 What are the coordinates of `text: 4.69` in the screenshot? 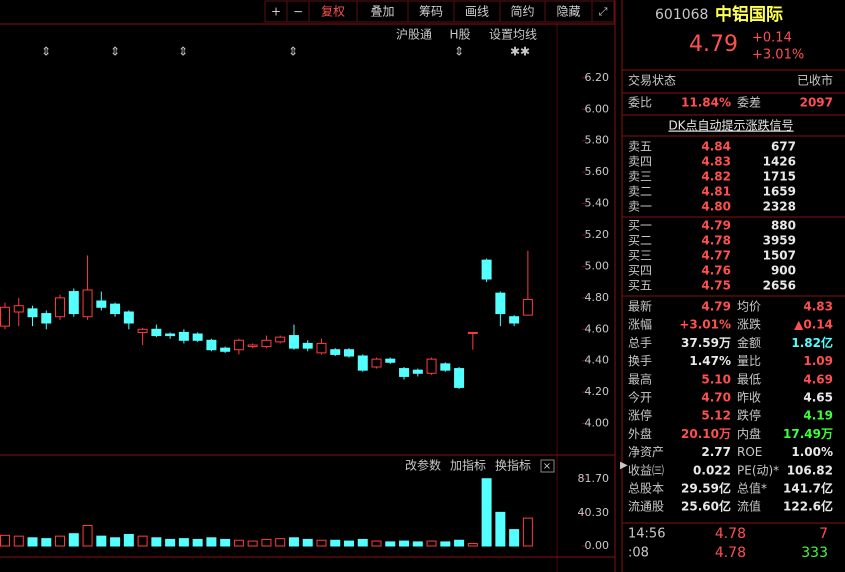 It's located at (818, 379).